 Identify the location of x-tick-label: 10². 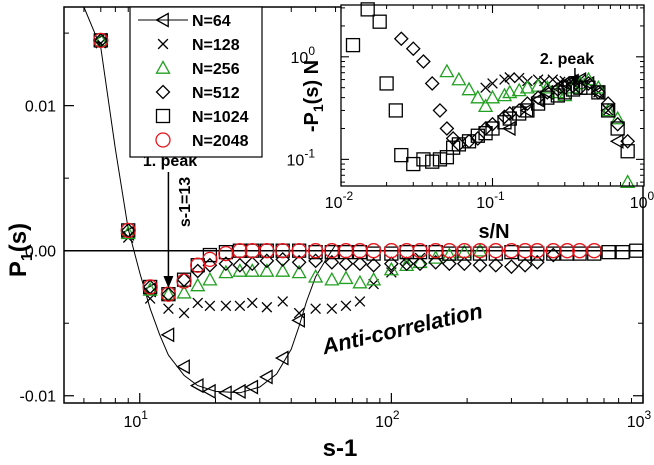
(387, 419).